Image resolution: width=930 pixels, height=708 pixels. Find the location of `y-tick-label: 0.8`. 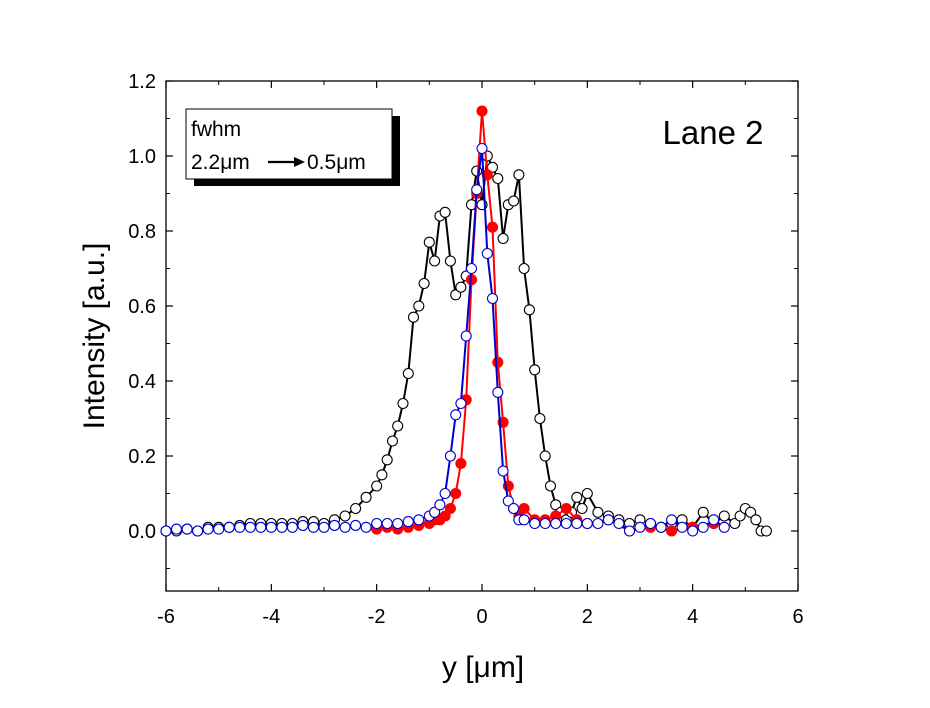

y-tick-label: 0.8 is located at coordinates (142, 232).